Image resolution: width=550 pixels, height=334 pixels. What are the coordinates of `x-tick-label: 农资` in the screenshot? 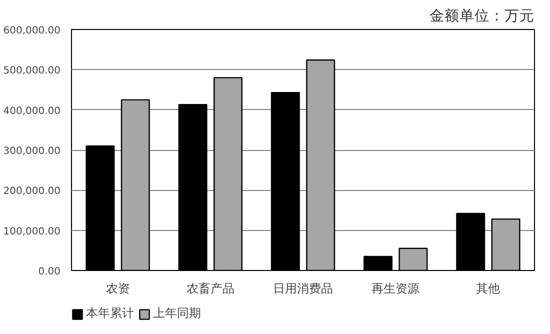 It's located at (118, 289).